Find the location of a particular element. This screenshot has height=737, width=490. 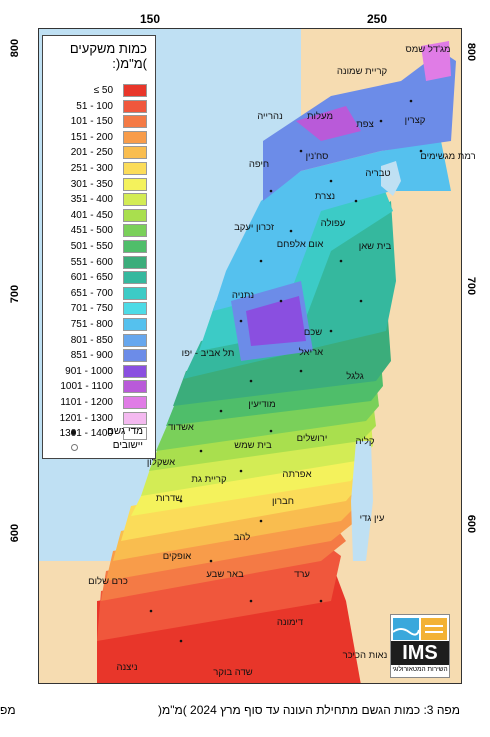

legend-class: 401 - 450 is located at coordinates (101, 215).